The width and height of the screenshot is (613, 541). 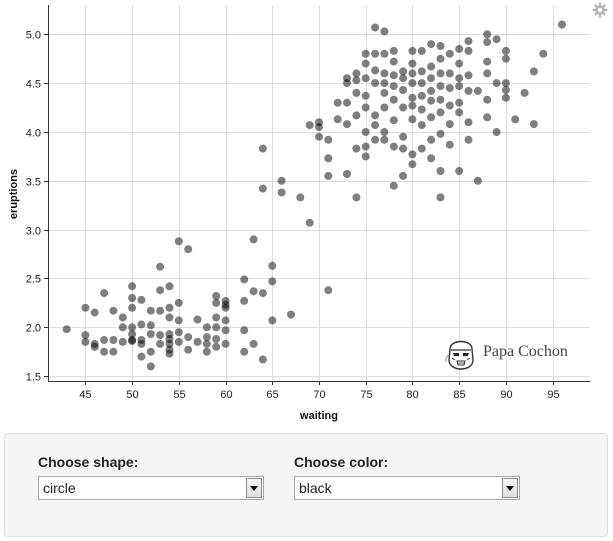 I want to click on shape-select: circle, so click(x=151, y=488).